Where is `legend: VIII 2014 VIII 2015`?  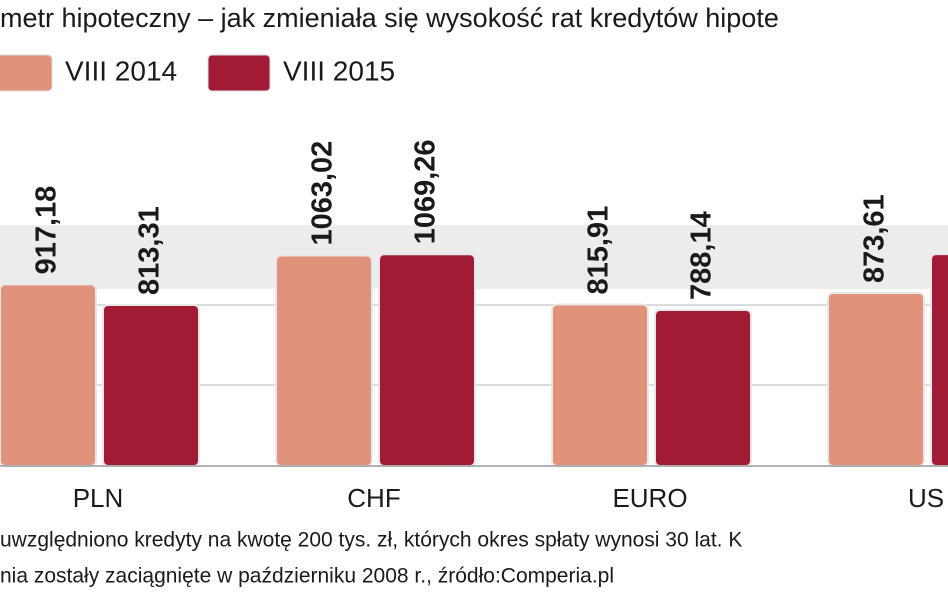
legend: VIII 2014 VIII 2015 is located at coordinates (197, 73).